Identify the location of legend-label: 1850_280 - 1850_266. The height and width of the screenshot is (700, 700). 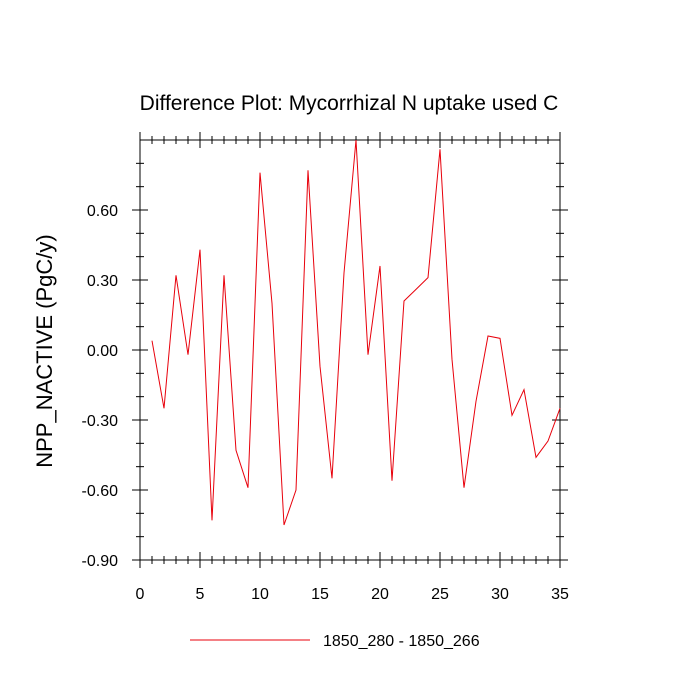
(401, 641).